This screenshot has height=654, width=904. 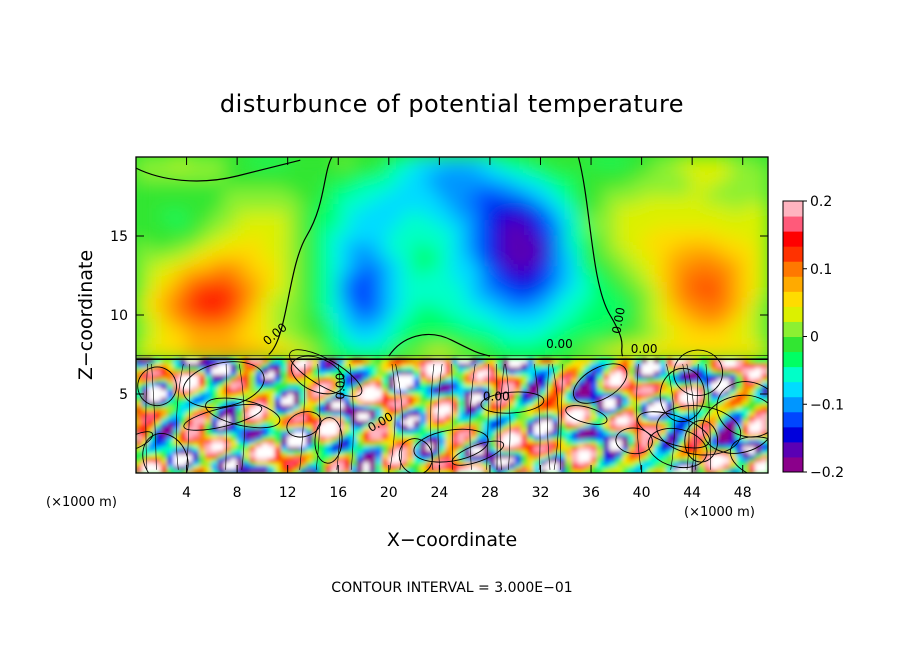 What do you see at coordinates (827, 473) in the screenshot?
I see `colorbar-tick-label: −0.2` at bounding box center [827, 473].